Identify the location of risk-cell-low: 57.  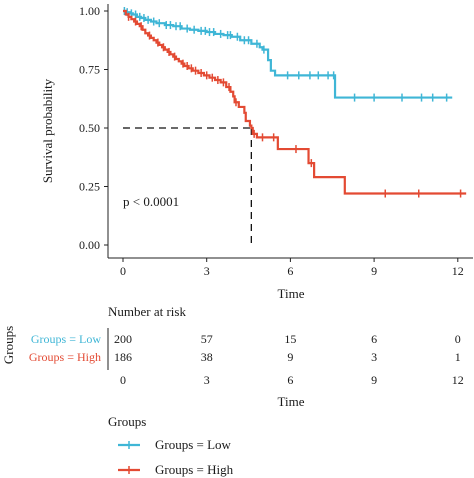
(207, 339).